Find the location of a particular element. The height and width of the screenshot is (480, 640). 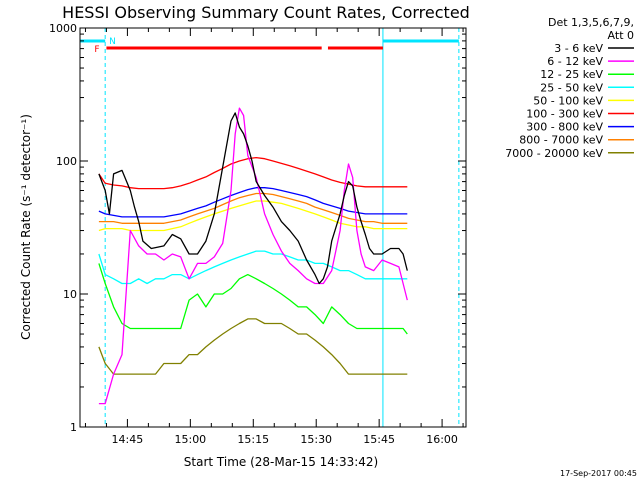

x-tick-label-1: 15:00 is located at coordinates (190, 439).